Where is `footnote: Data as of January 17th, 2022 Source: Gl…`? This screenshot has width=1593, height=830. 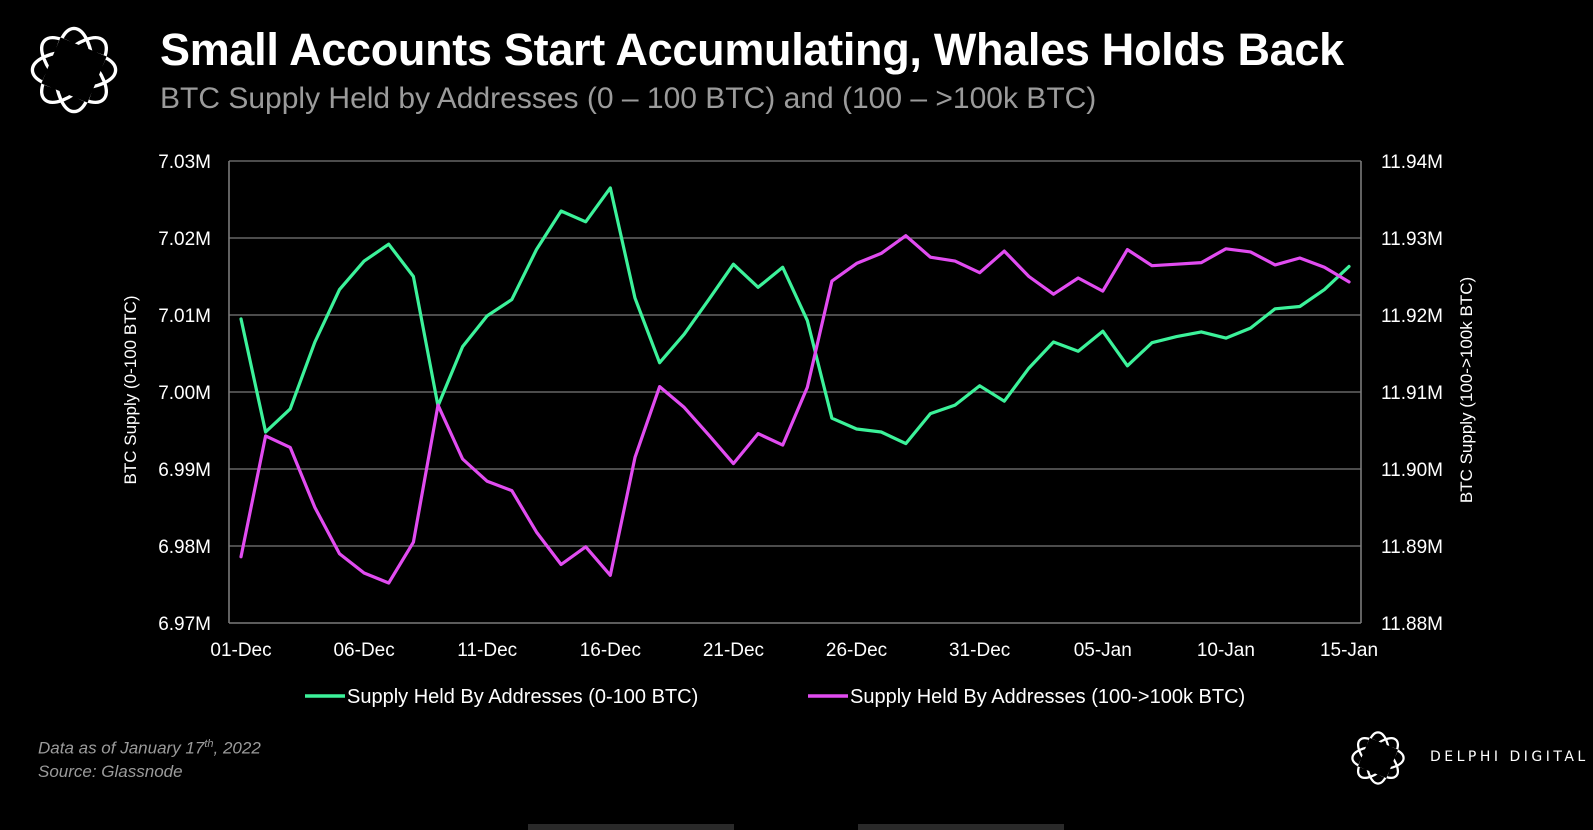
footnote: Data as of January 17th, 2022 Source: Gl… is located at coordinates (149, 758).